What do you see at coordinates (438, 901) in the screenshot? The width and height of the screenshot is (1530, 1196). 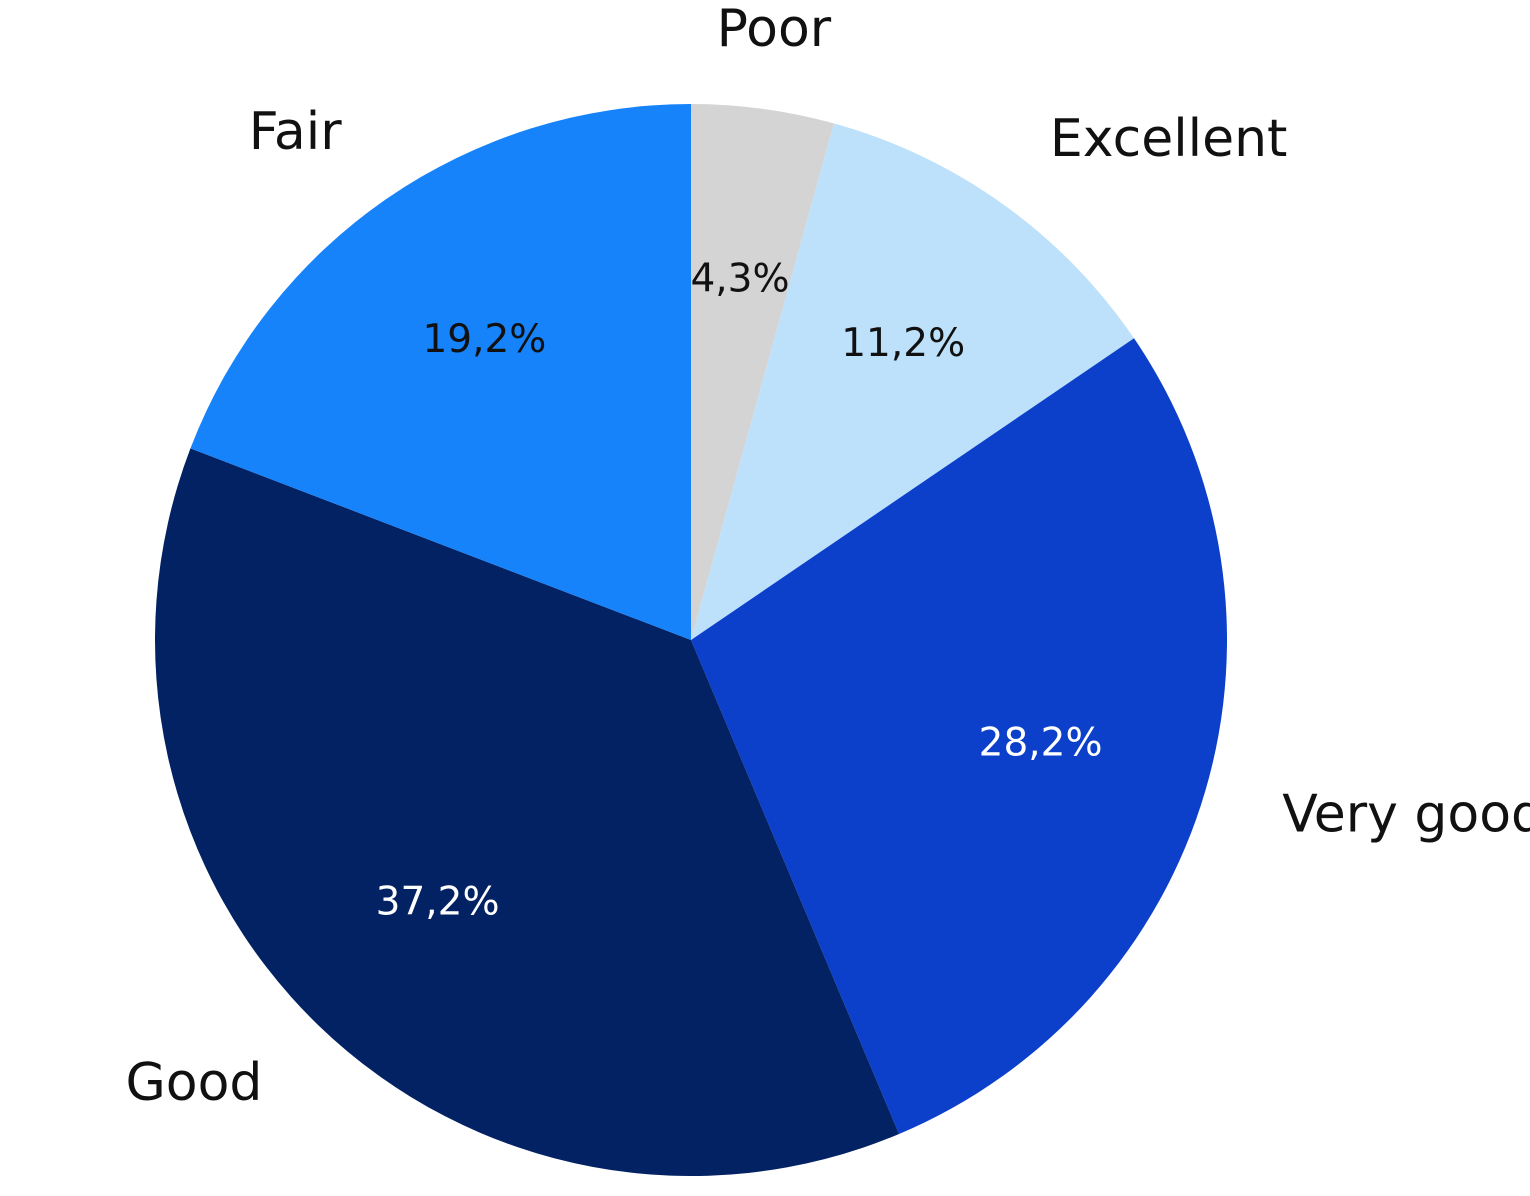 I see `value-label-good: 37,2%` at bounding box center [438, 901].